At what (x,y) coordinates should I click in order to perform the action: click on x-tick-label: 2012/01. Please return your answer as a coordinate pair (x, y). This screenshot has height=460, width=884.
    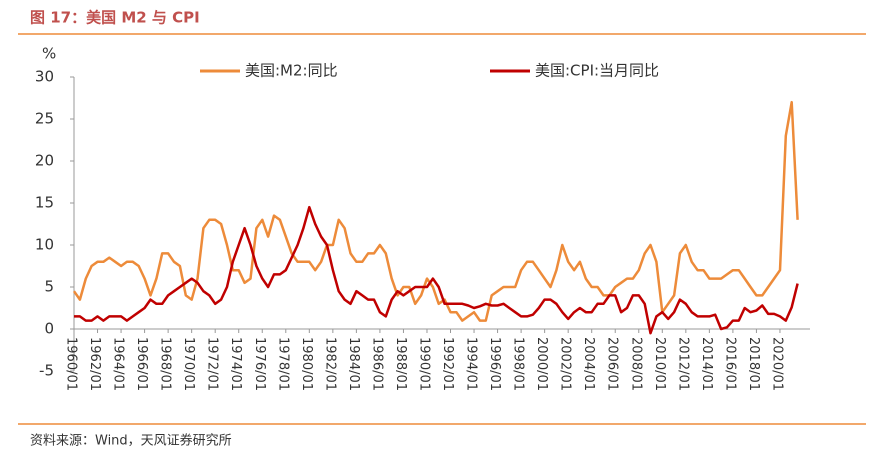
    Looking at the image, I should click on (682, 364).